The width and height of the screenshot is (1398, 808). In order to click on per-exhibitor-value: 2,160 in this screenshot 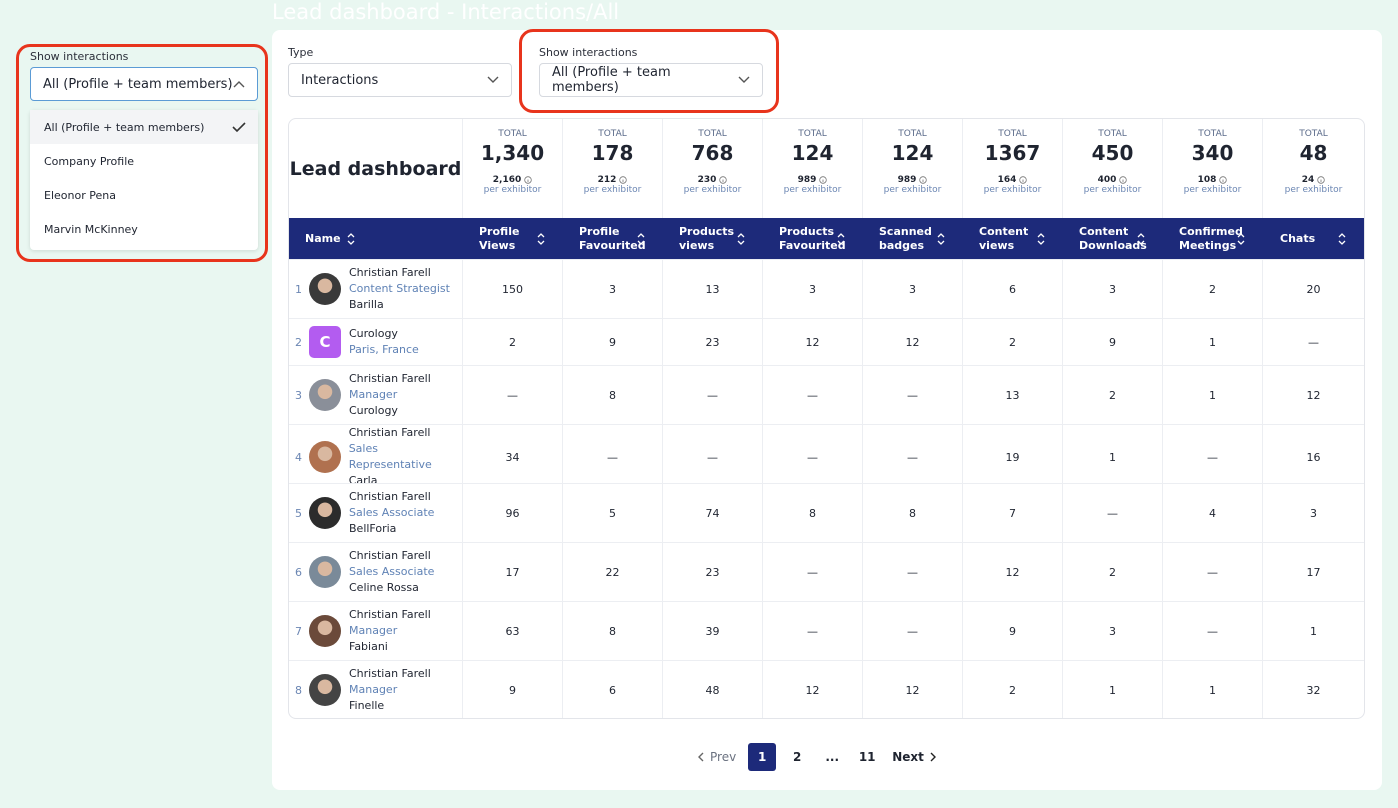, I will do `click(512, 180)`.